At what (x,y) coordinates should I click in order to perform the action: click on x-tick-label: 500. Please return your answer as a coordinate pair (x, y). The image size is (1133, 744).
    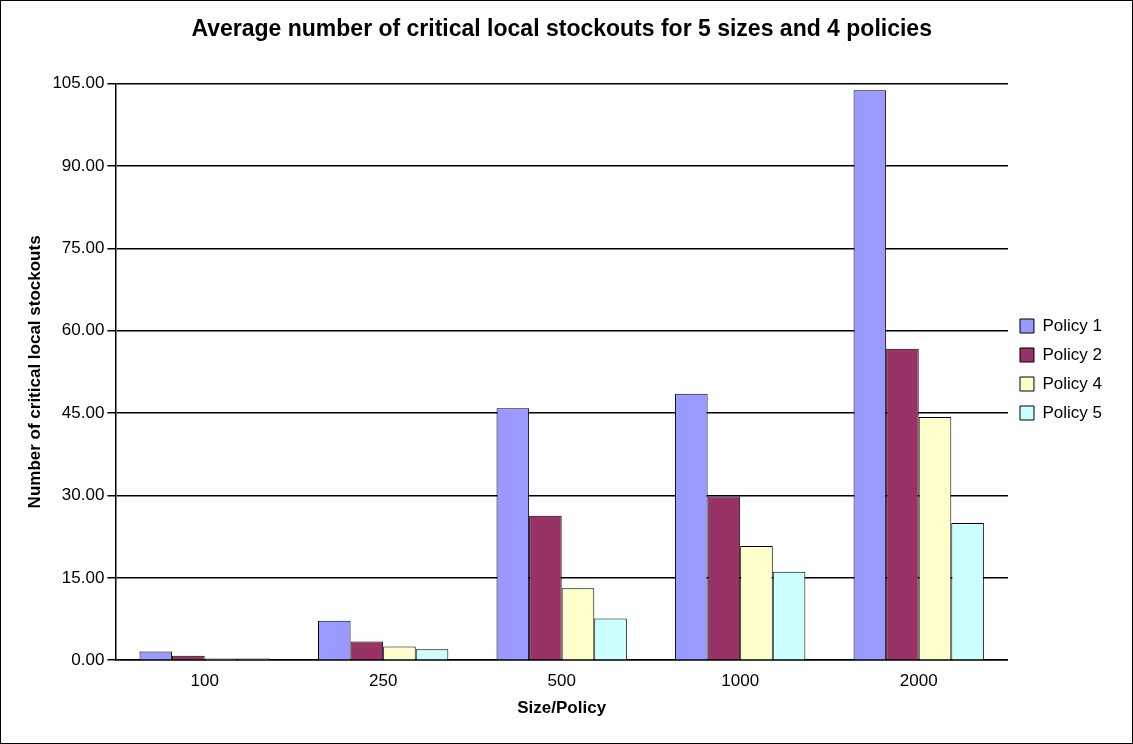
    Looking at the image, I should click on (561, 681).